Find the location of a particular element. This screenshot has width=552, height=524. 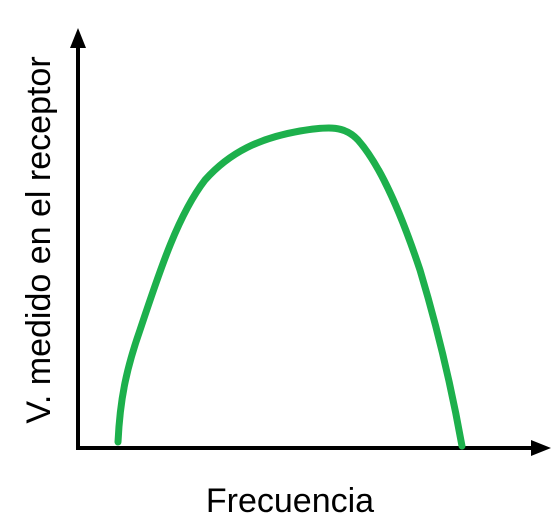

x-axis-label: Frecuencia is located at coordinates (290, 501).